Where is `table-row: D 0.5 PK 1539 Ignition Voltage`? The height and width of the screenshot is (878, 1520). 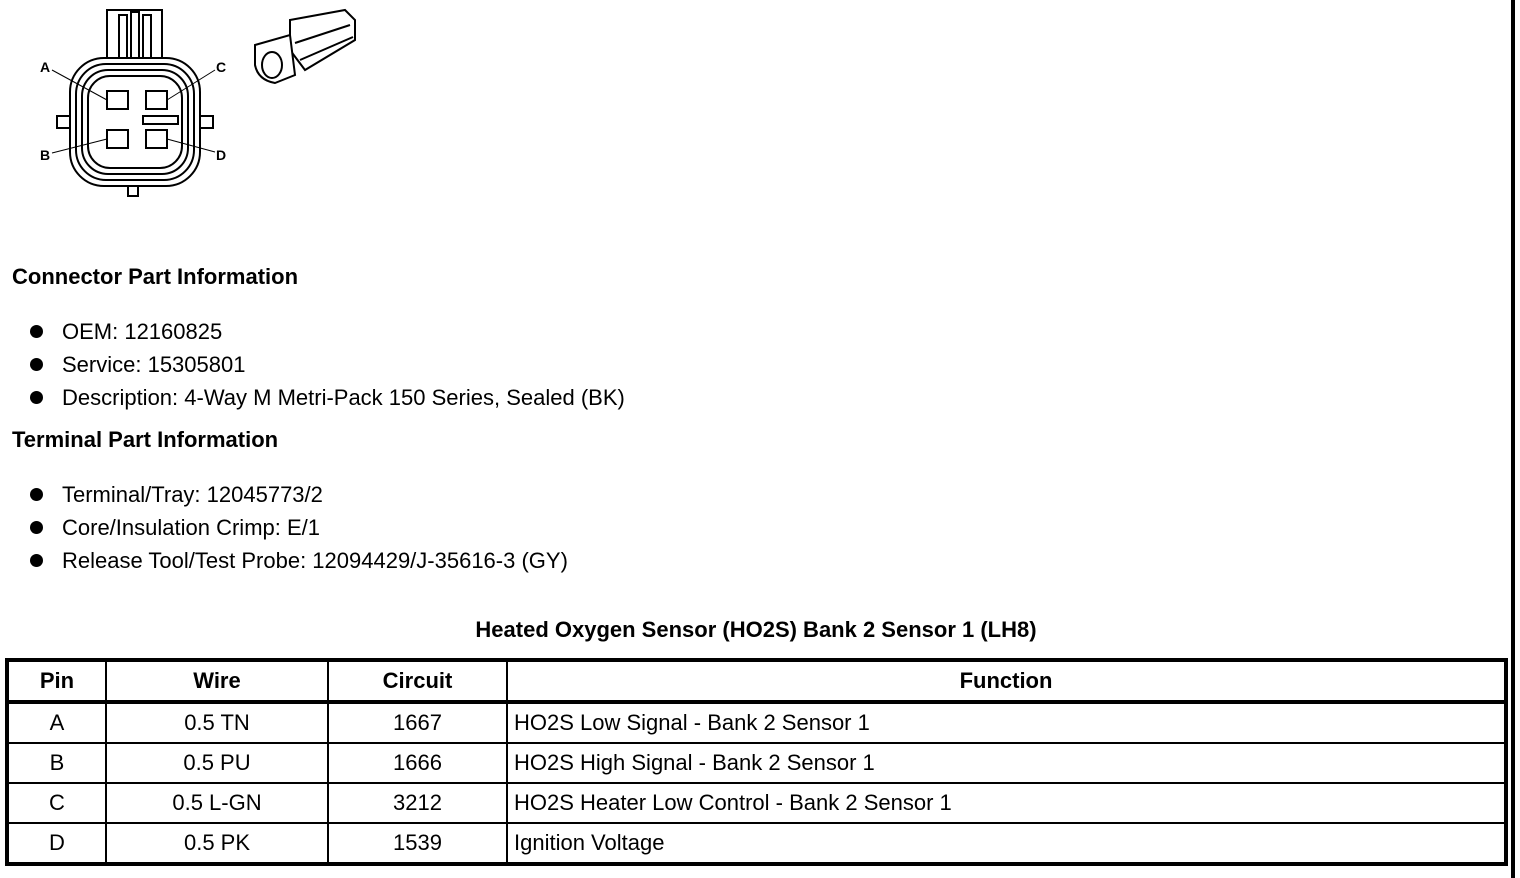
table-row: D 0.5 PK 1539 Ignition Voltage is located at coordinates (756, 843).